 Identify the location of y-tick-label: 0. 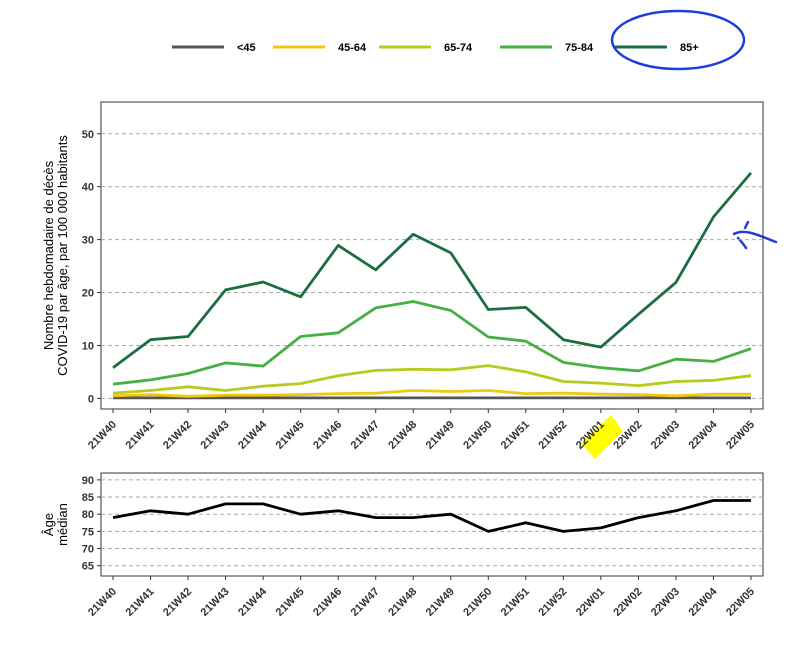
(91, 399).